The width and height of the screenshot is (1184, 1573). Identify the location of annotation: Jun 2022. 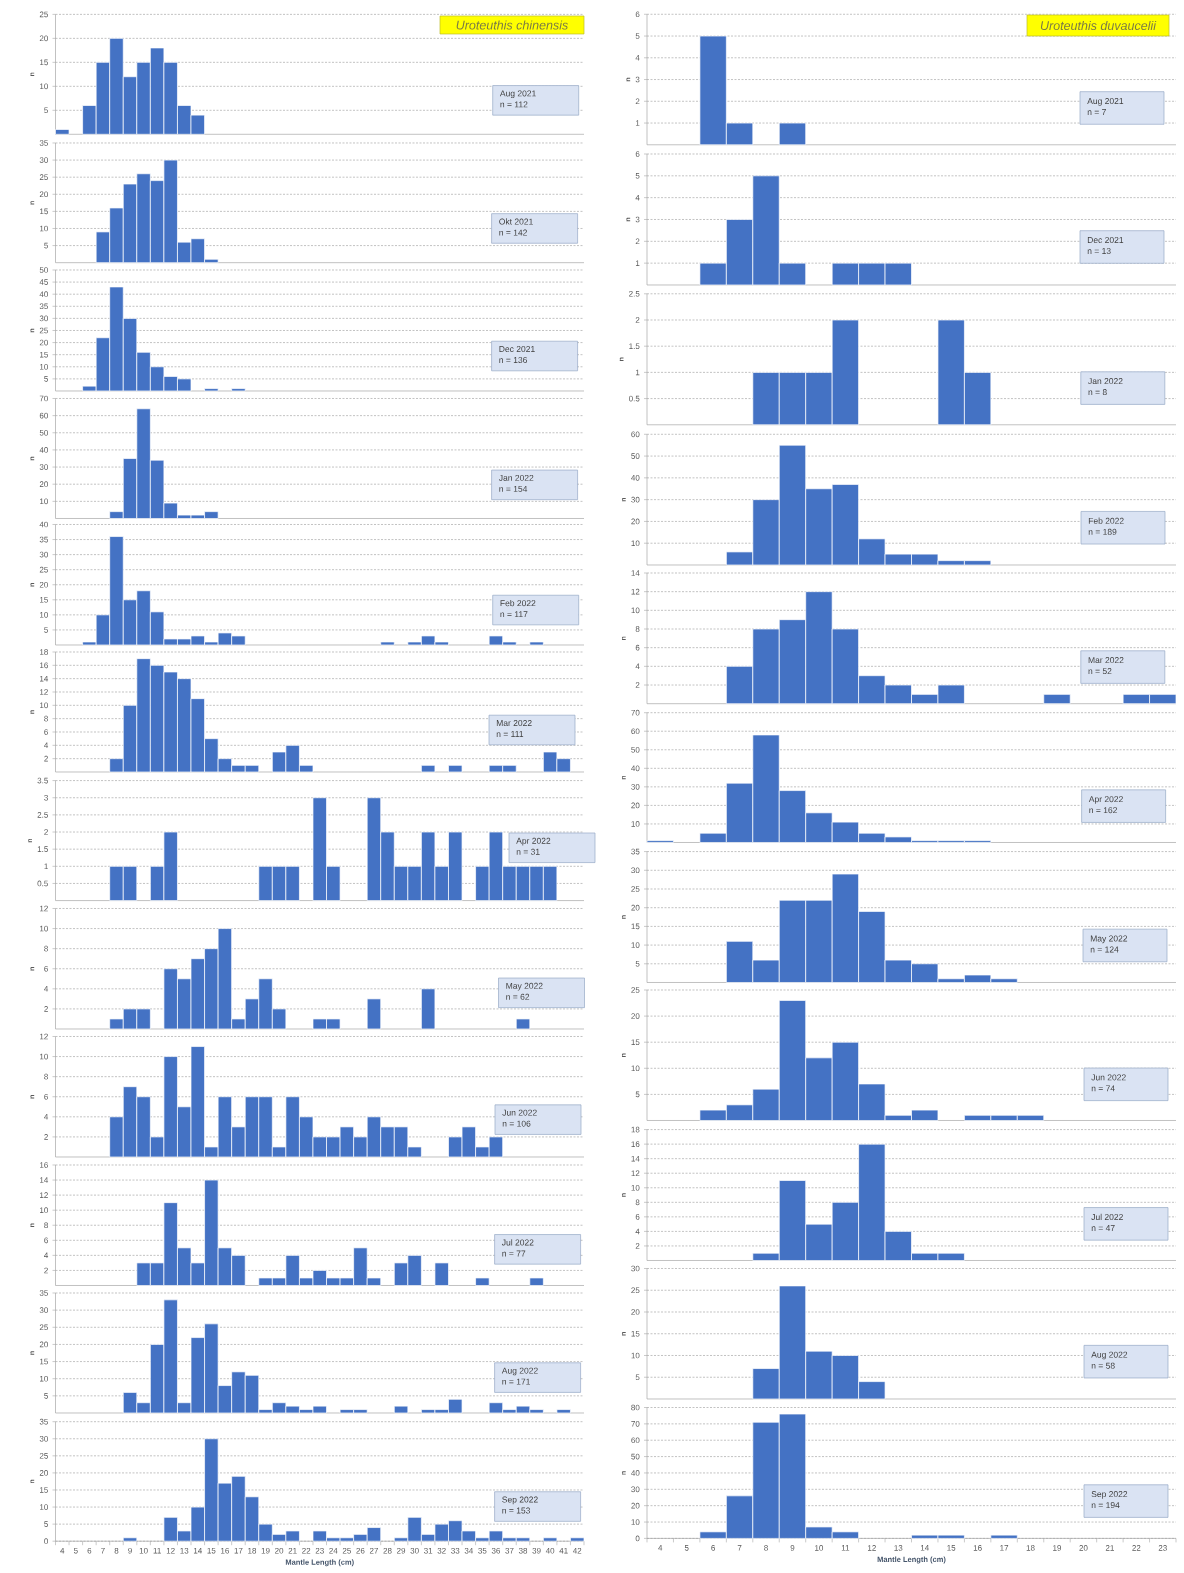
(1108, 1077).